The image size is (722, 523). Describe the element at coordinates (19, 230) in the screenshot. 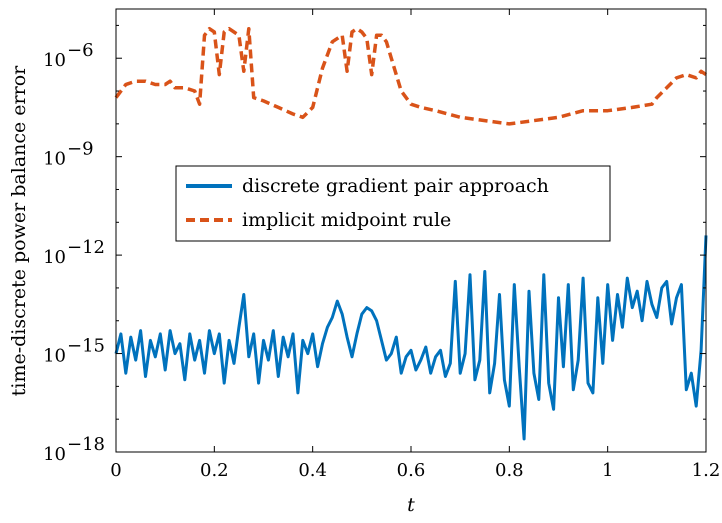

I see `y-axis-label: time-discrete power balance error` at that location.